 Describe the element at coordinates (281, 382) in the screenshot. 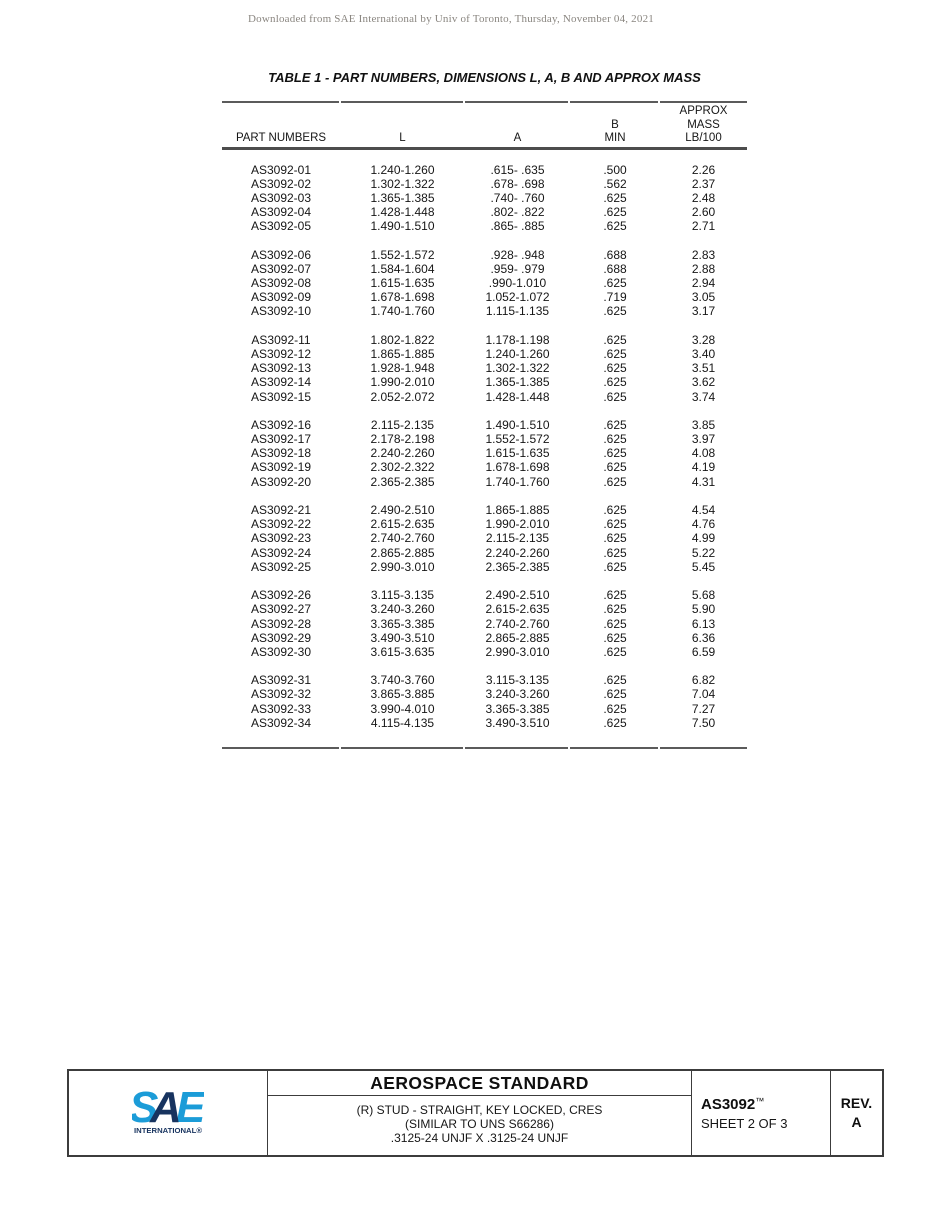

I see `table-cell: AS3092-14` at that location.